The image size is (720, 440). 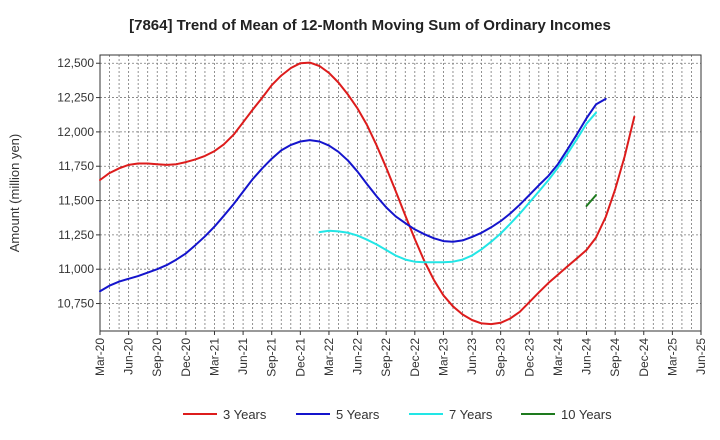 I want to click on x-tick-label: Sep-23, so click(x=501, y=357).